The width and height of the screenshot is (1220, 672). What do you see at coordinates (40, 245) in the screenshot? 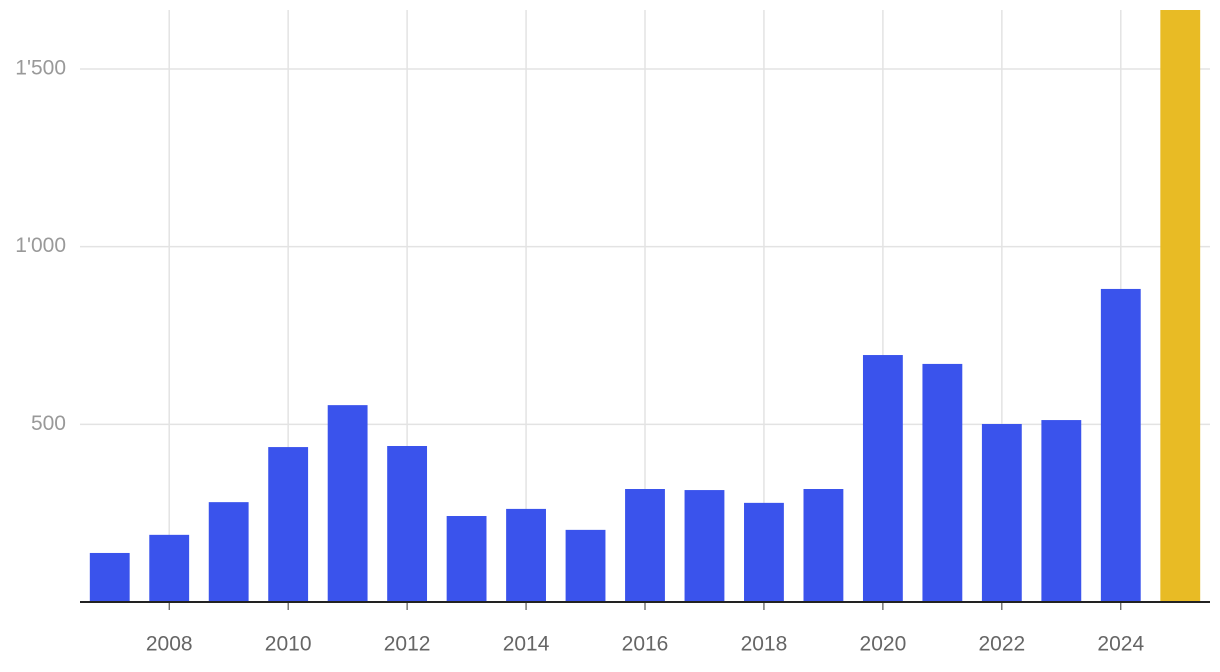
I see `y-tick-label: 1'000` at bounding box center [40, 245].